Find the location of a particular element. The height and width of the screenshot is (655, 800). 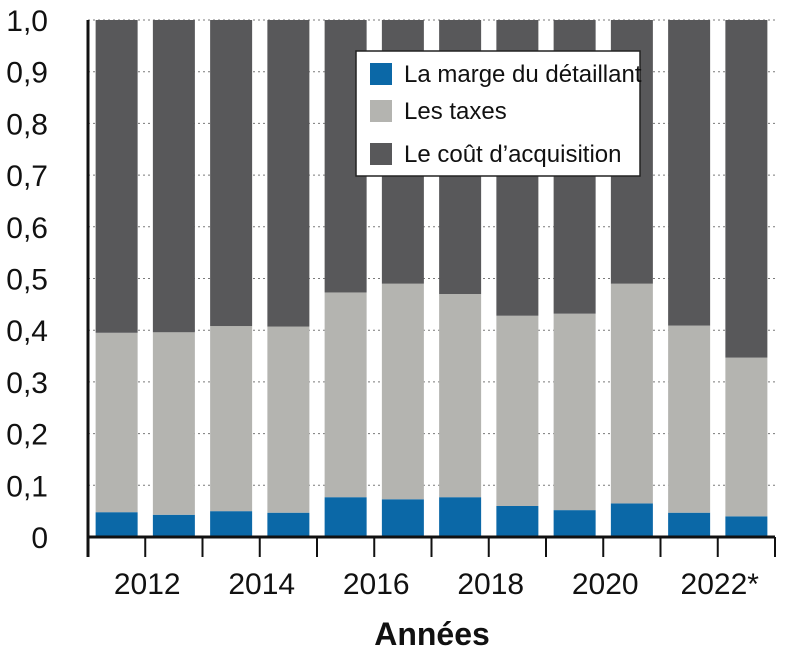

legend-label-series-0: La marge du détaillant is located at coordinates (523, 74).